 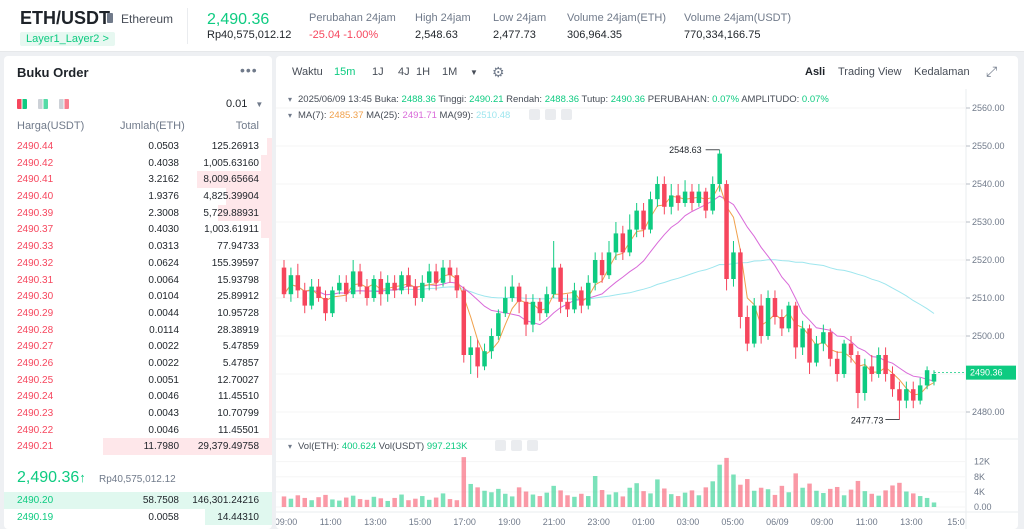 I want to click on order-amount: 0.0043, so click(x=163, y=413).